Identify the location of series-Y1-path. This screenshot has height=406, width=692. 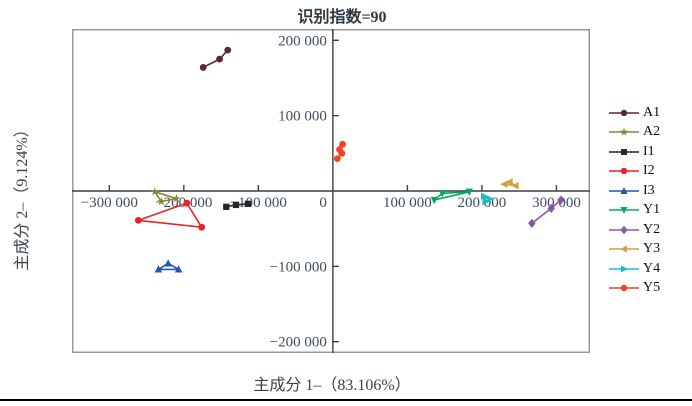
(451, 196).